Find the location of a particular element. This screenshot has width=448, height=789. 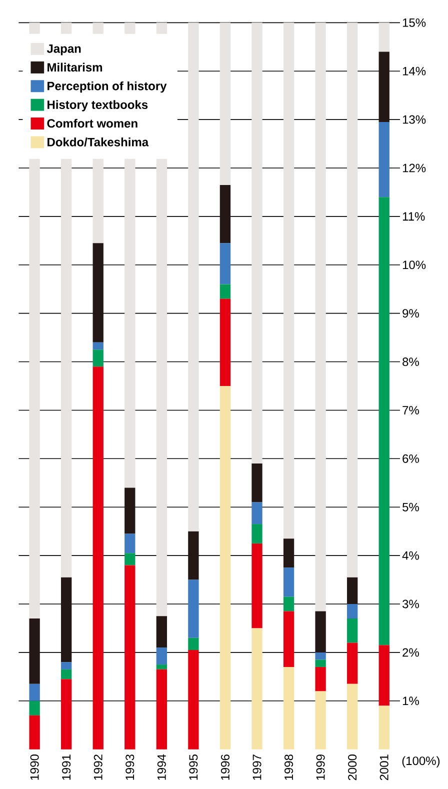

y-tick-label: 10% is located at coordinates (414, 265).